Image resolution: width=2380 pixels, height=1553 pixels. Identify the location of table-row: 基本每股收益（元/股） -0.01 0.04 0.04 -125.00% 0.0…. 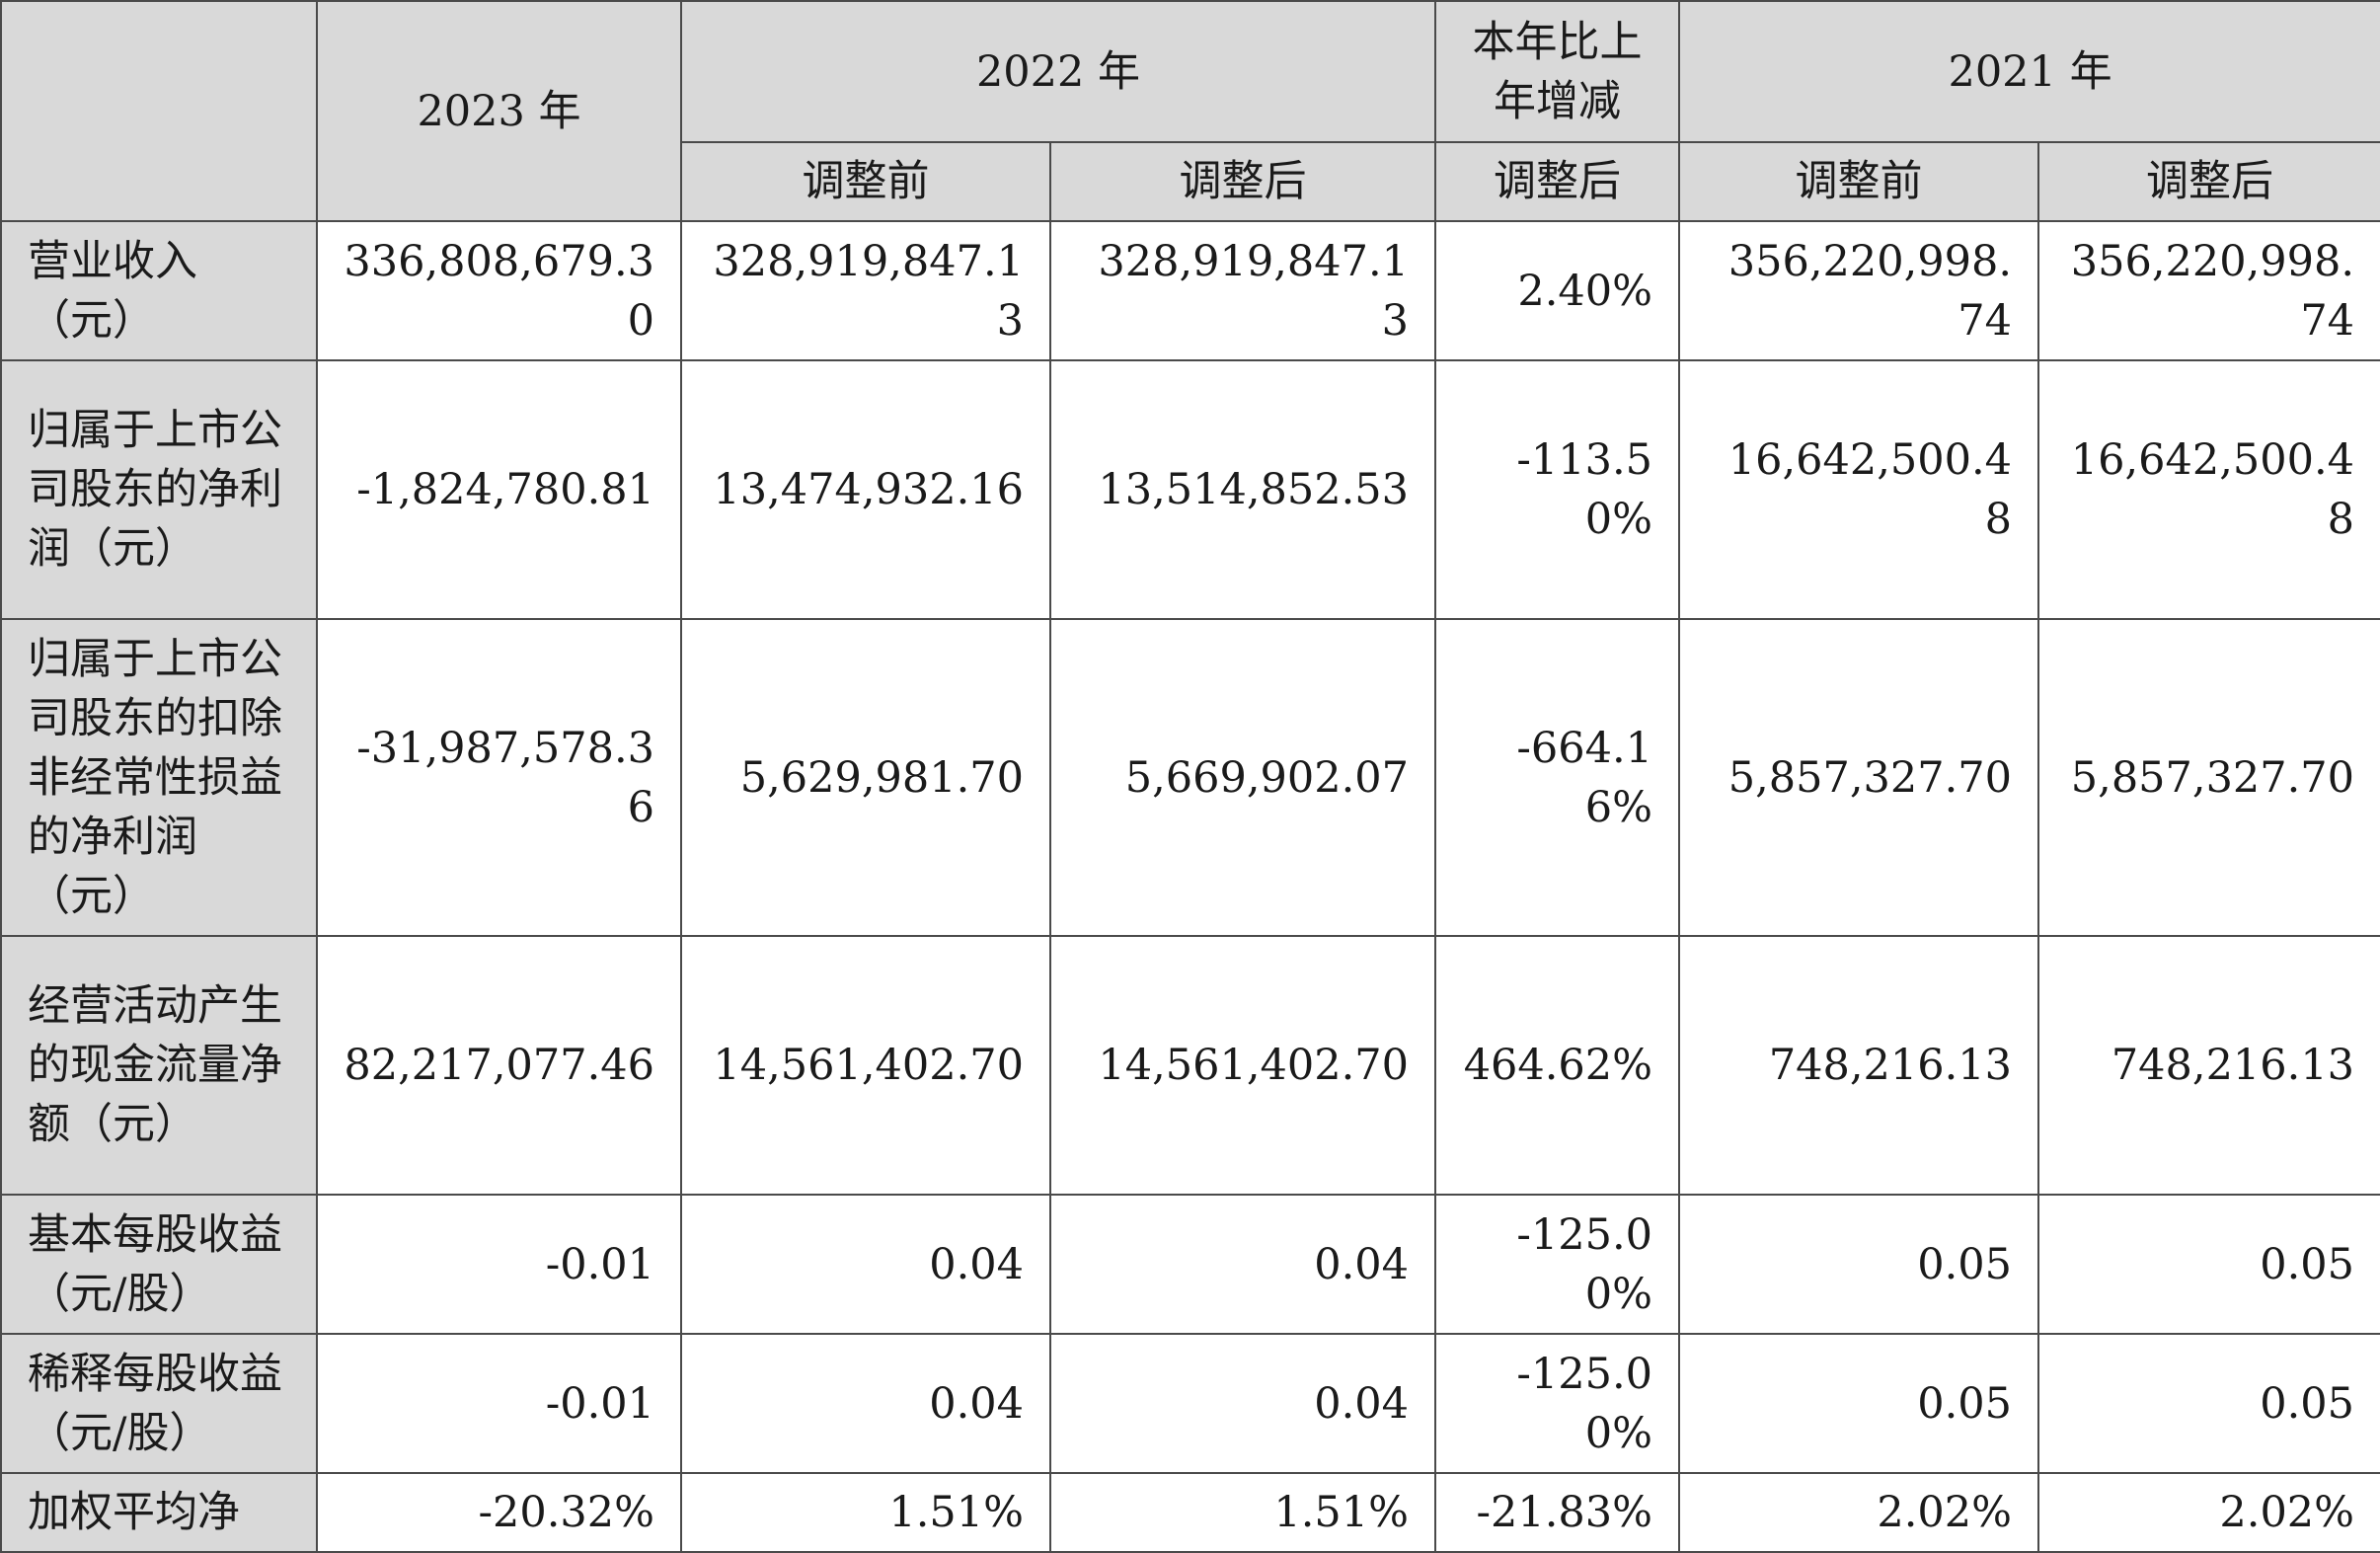
(1190, 1264).